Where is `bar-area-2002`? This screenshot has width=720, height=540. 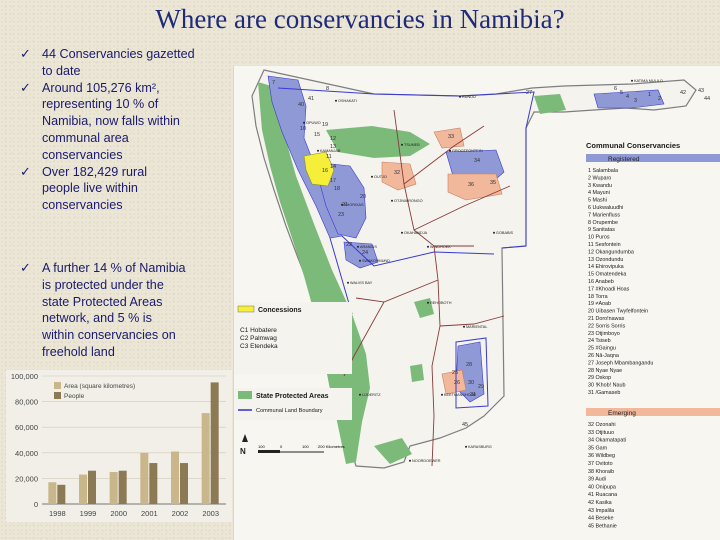 bar-area-2002 is located at coordinates (175, 477).